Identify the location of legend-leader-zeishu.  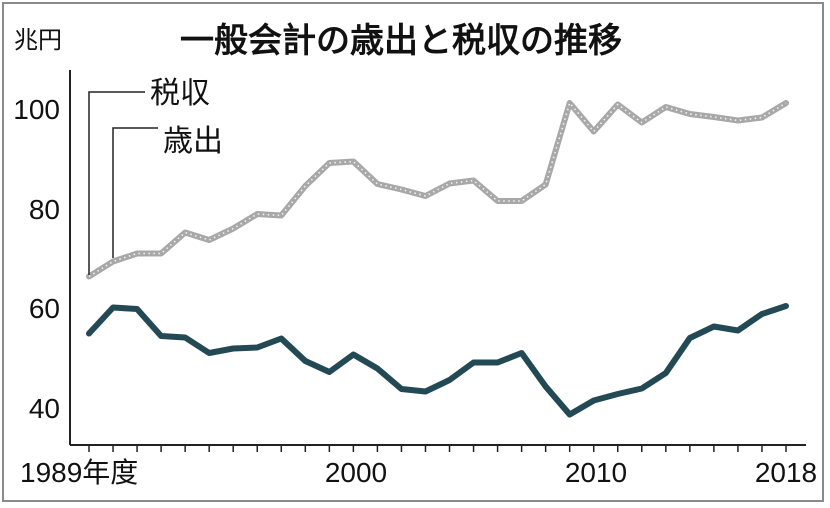
(116, 183).